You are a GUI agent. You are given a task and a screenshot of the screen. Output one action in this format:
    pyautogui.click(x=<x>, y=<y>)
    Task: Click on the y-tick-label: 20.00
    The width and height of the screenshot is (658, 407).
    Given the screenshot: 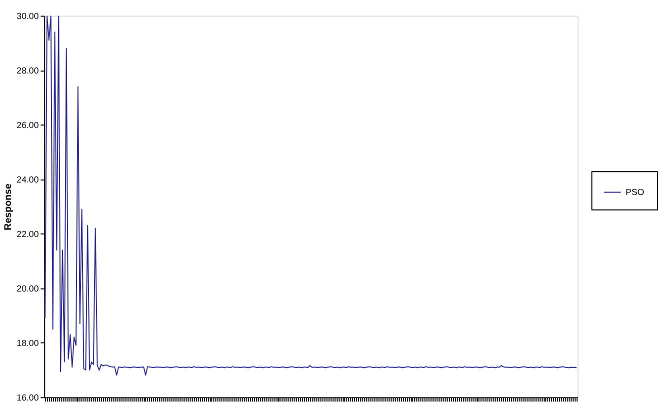 What is the action you would take?
    pyautogui.click(x=27, y=289)
    